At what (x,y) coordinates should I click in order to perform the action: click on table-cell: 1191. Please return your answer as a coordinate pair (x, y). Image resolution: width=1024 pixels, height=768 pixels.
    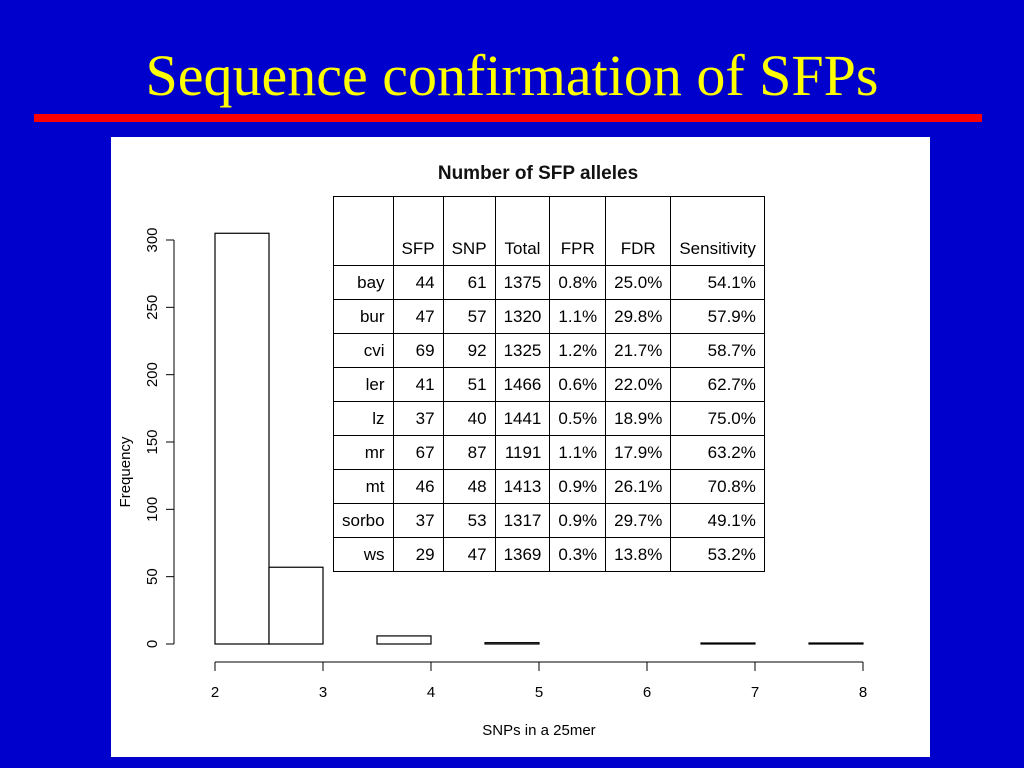
    Looking at the image, I should click on (522, 452).